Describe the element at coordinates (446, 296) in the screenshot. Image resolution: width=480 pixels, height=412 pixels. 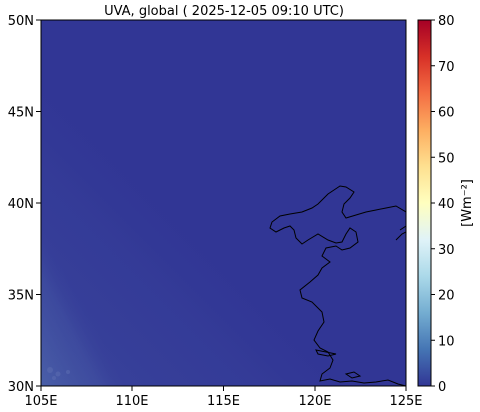
I see `colorbar-tick-label: 20` at that location.